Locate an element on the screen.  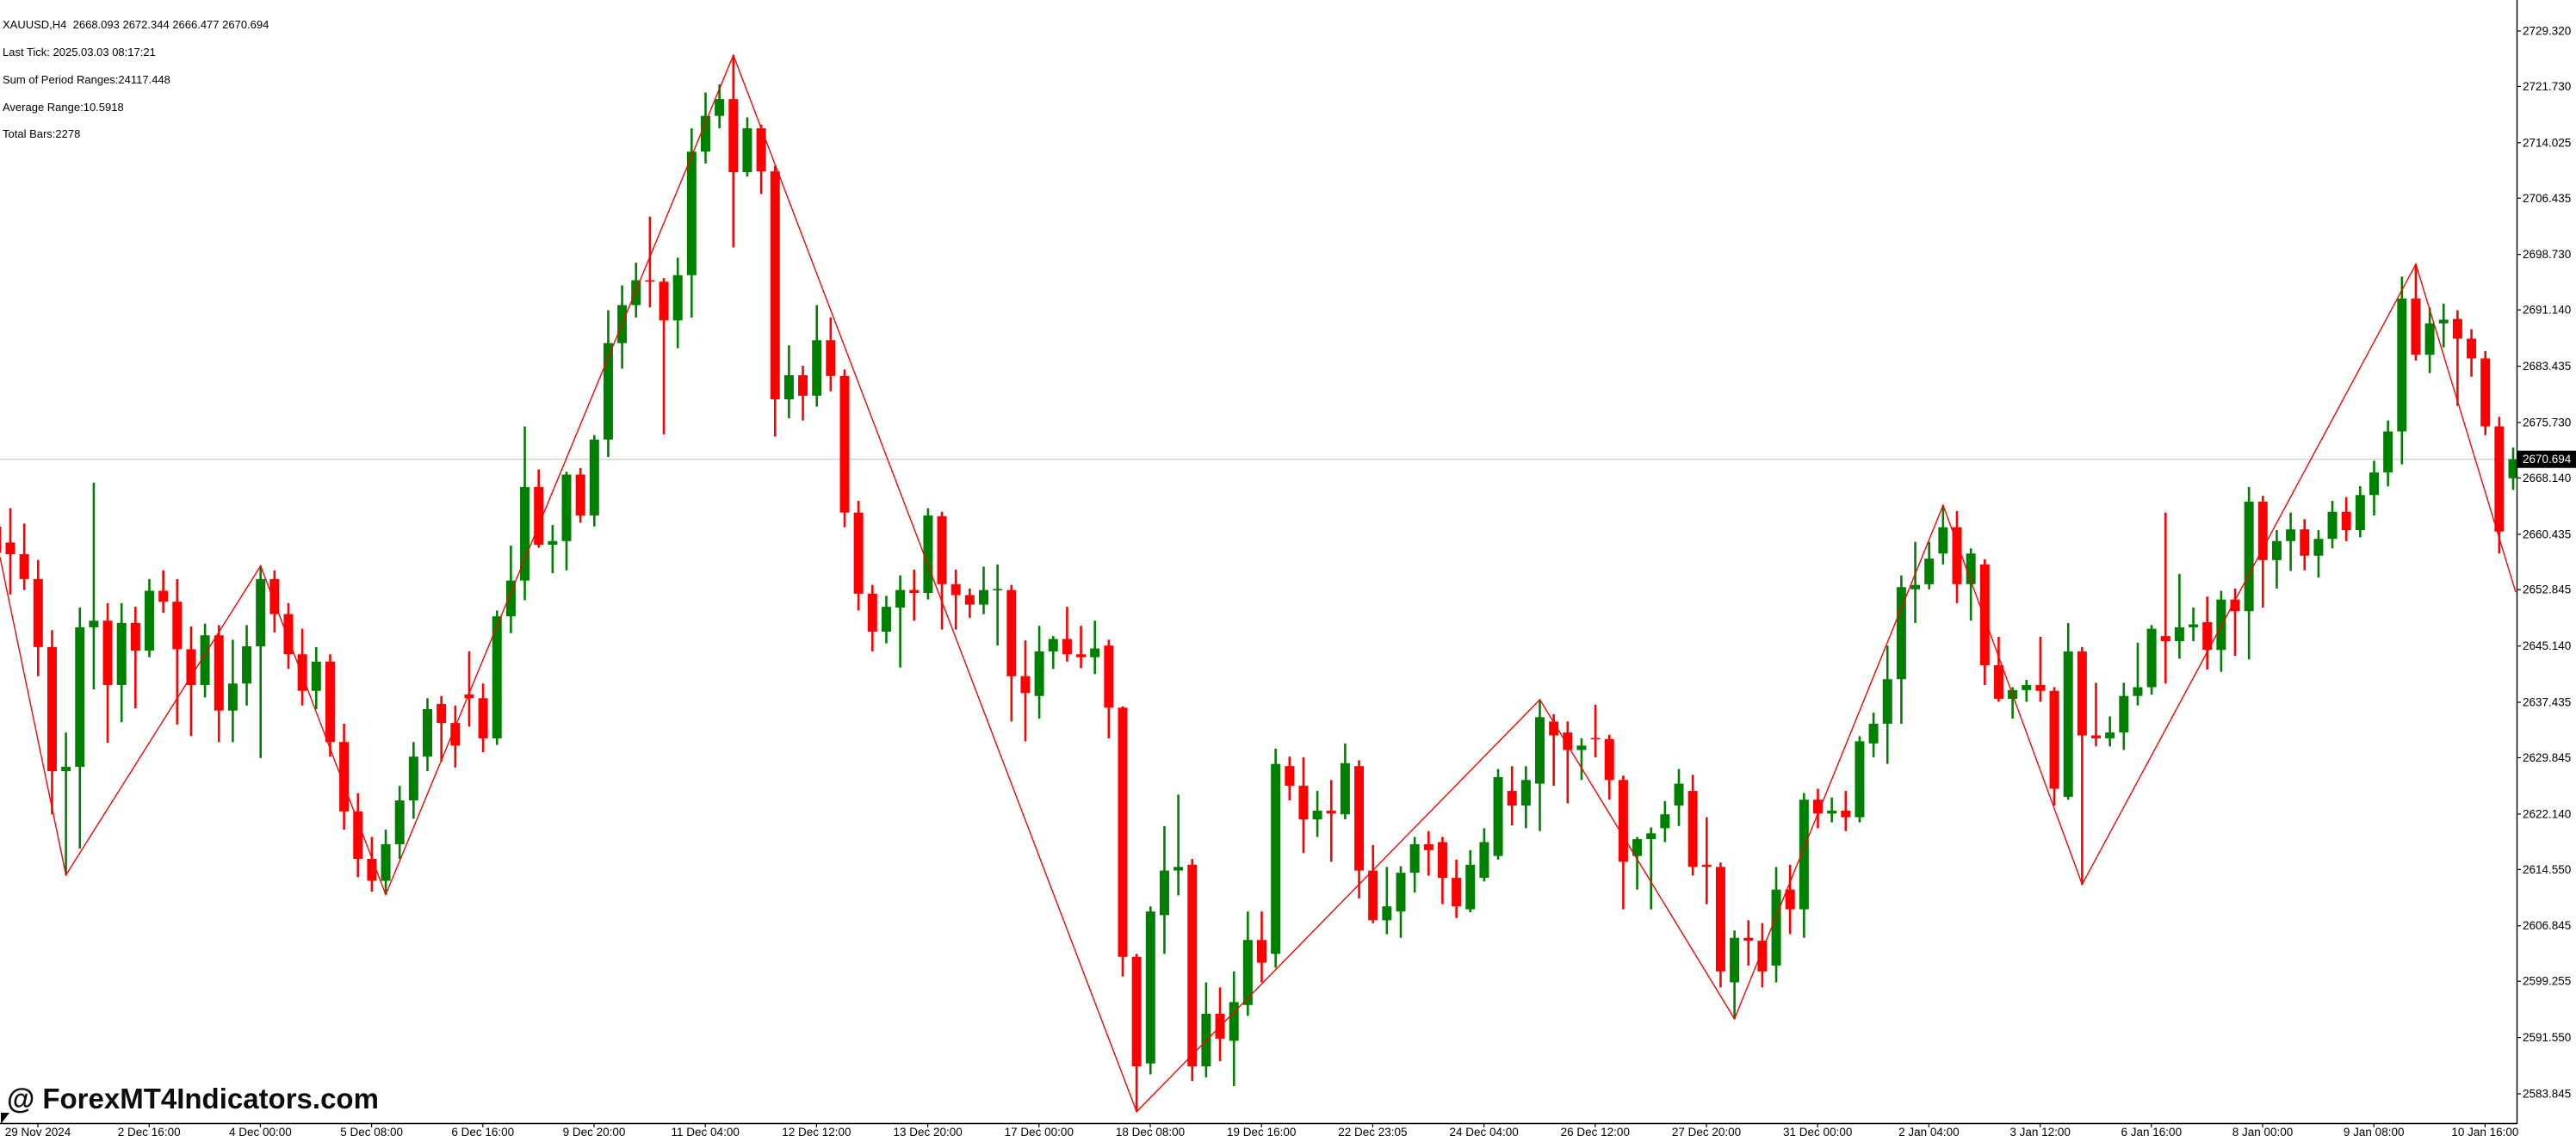
price-tick-label: 2668.140 is located at coordinates (2547, 478).